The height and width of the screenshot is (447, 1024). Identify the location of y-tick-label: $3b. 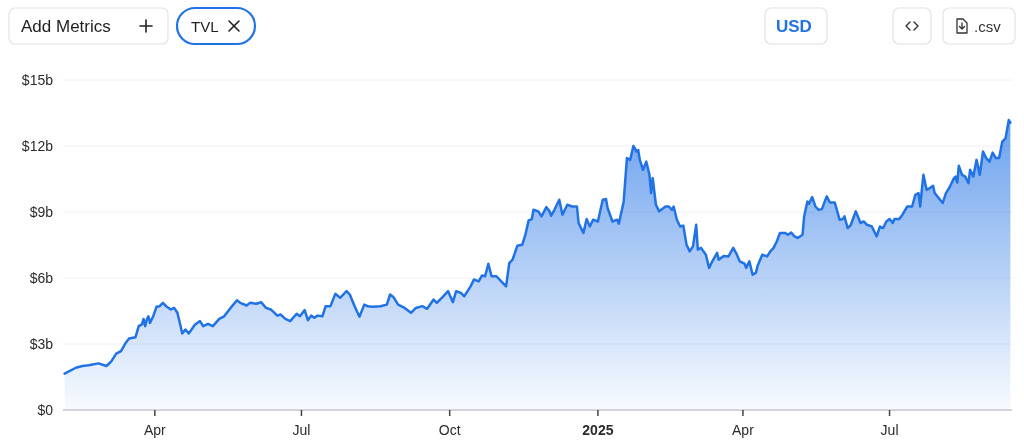
(41, 344).